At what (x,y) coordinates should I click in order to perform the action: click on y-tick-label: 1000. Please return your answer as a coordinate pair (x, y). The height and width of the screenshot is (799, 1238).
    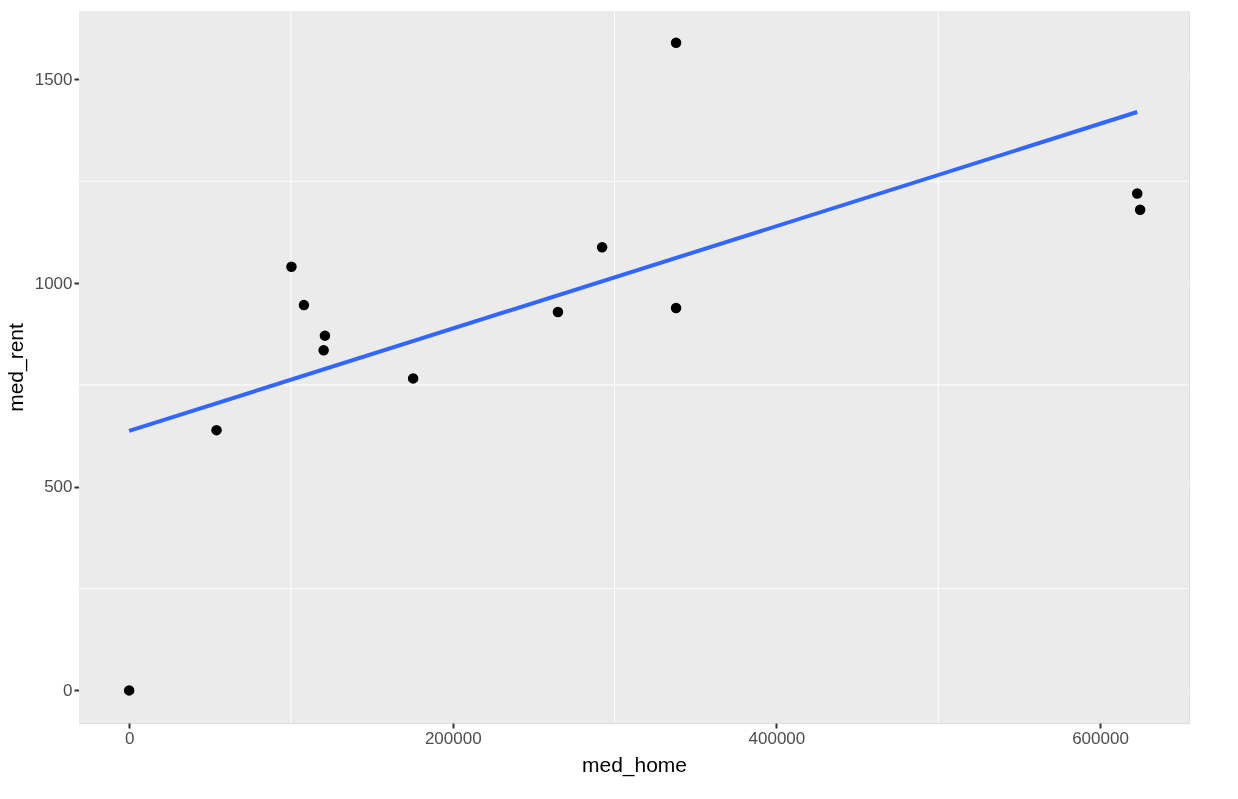
    Looking at the image, I should click on (53, 283).